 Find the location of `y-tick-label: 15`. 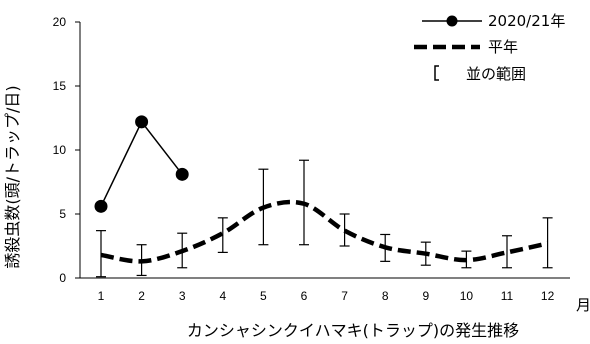

y-tick-label: 15 is located at coordinates (60, 86).